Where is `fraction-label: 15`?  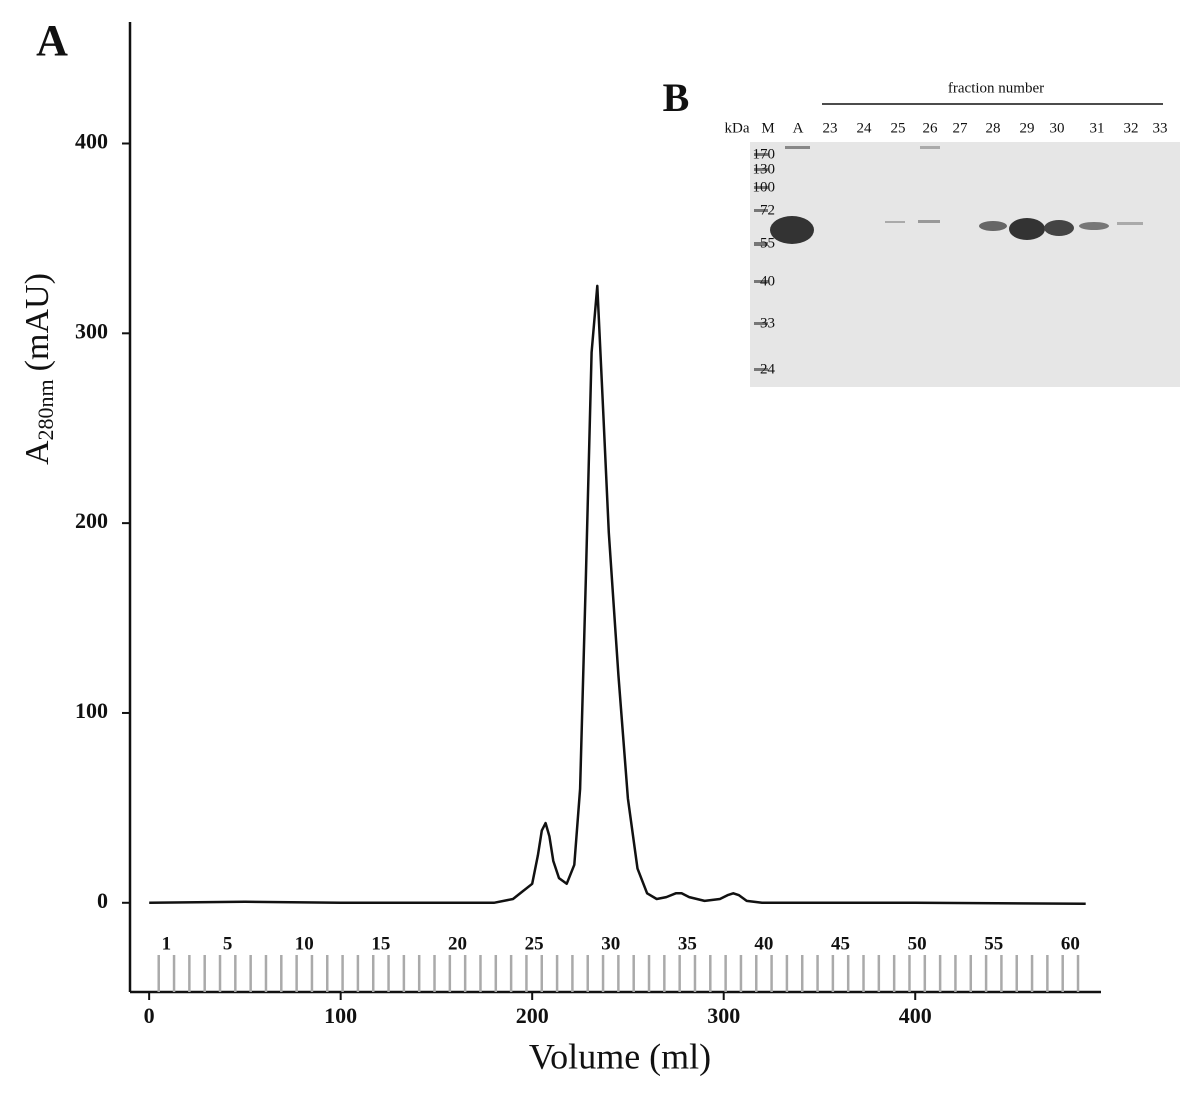
fraction-label: 15 is located at coordinates (380, 943).